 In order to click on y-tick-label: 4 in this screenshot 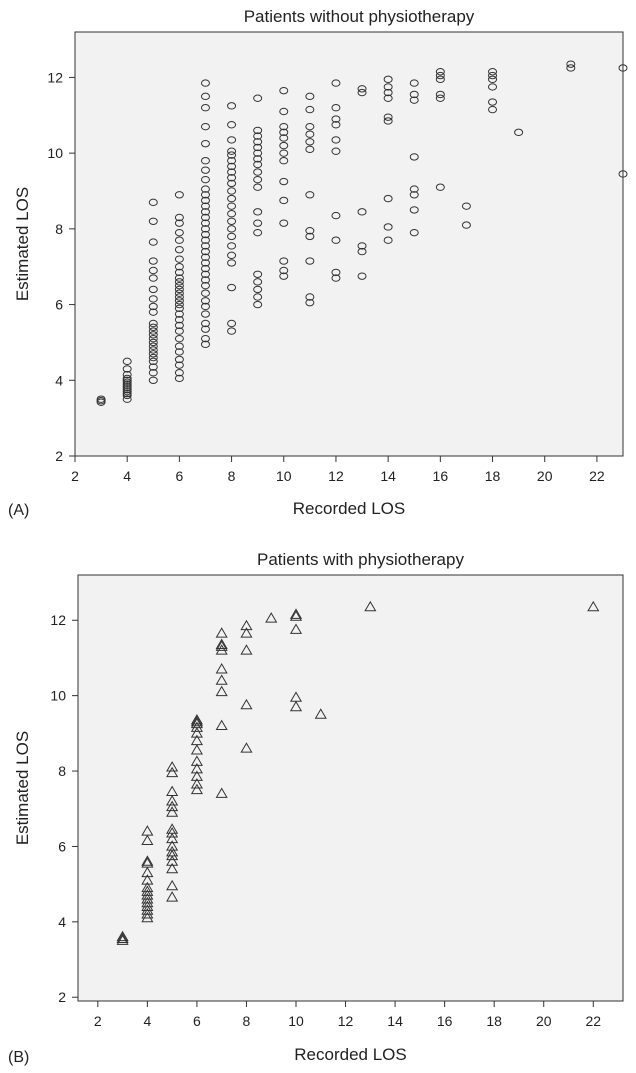, I will do `click(59, 380)`.